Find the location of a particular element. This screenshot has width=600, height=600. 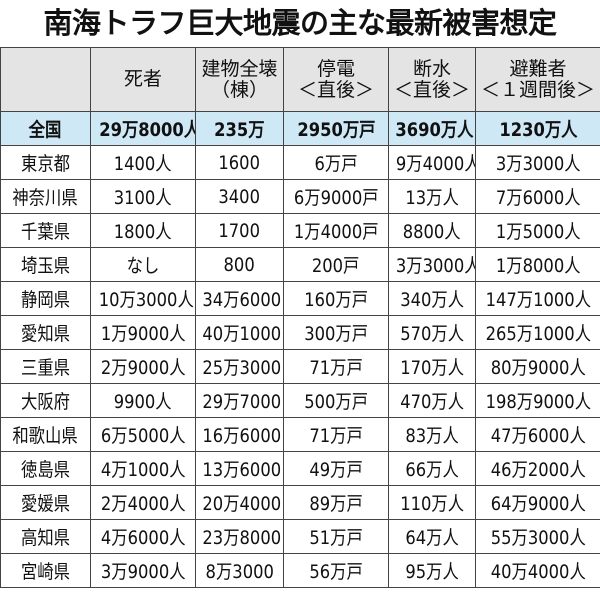

header-text: 建物全壊 is located at coordinates (239, 68).